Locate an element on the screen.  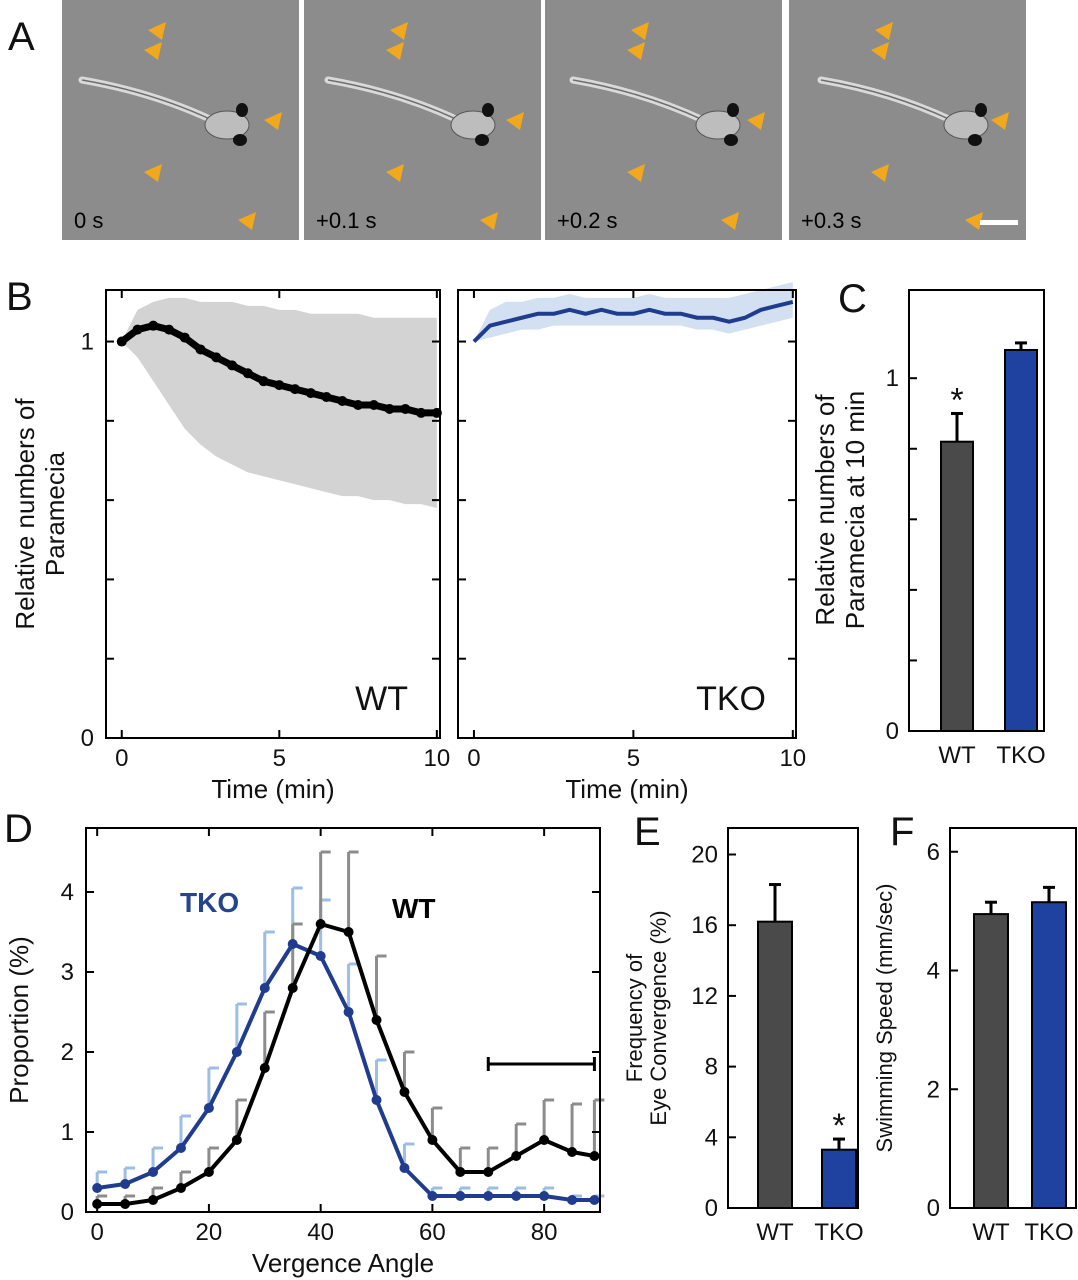
frame-label-0: 0 s is located at coordinates (88, 220).